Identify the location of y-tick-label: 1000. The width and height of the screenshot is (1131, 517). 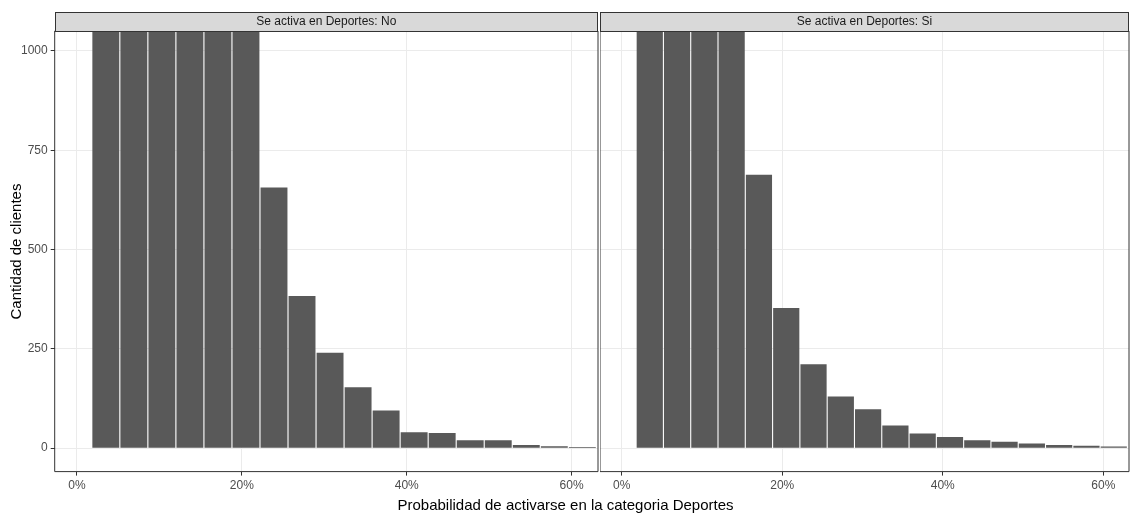
(34, 50).